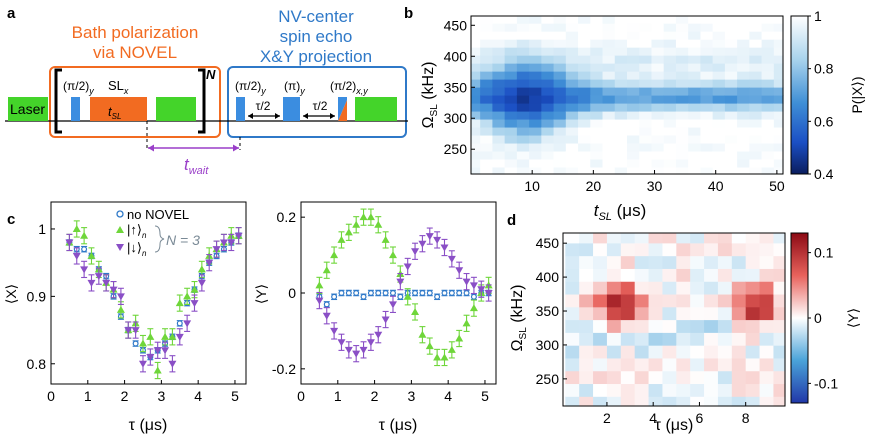 This screenshot has width=871, height=441. What do you see at coordinates (674, 425) in the screenshot?
I see `heatmap-d-xlabel: τ (μs)` at bounding box center [674, 425].